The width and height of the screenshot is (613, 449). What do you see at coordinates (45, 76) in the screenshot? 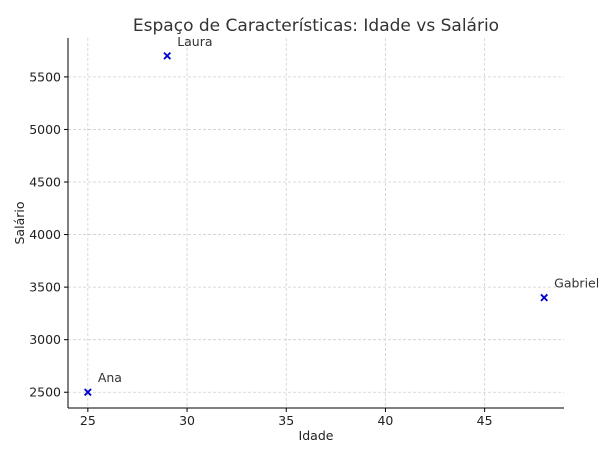
I see `y-tick-label: 5500` at bounding box center [45, 76].